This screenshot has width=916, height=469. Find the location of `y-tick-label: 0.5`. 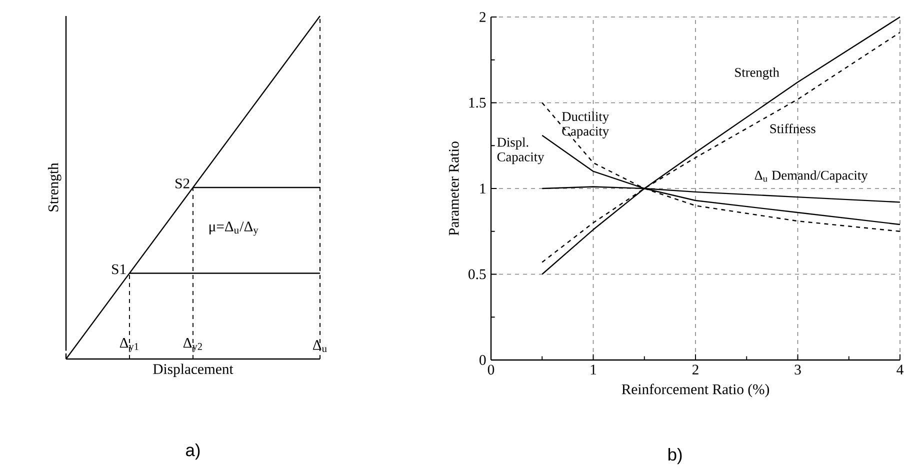

y-tick-label: 0.5 is located at coordinates (477, 274).